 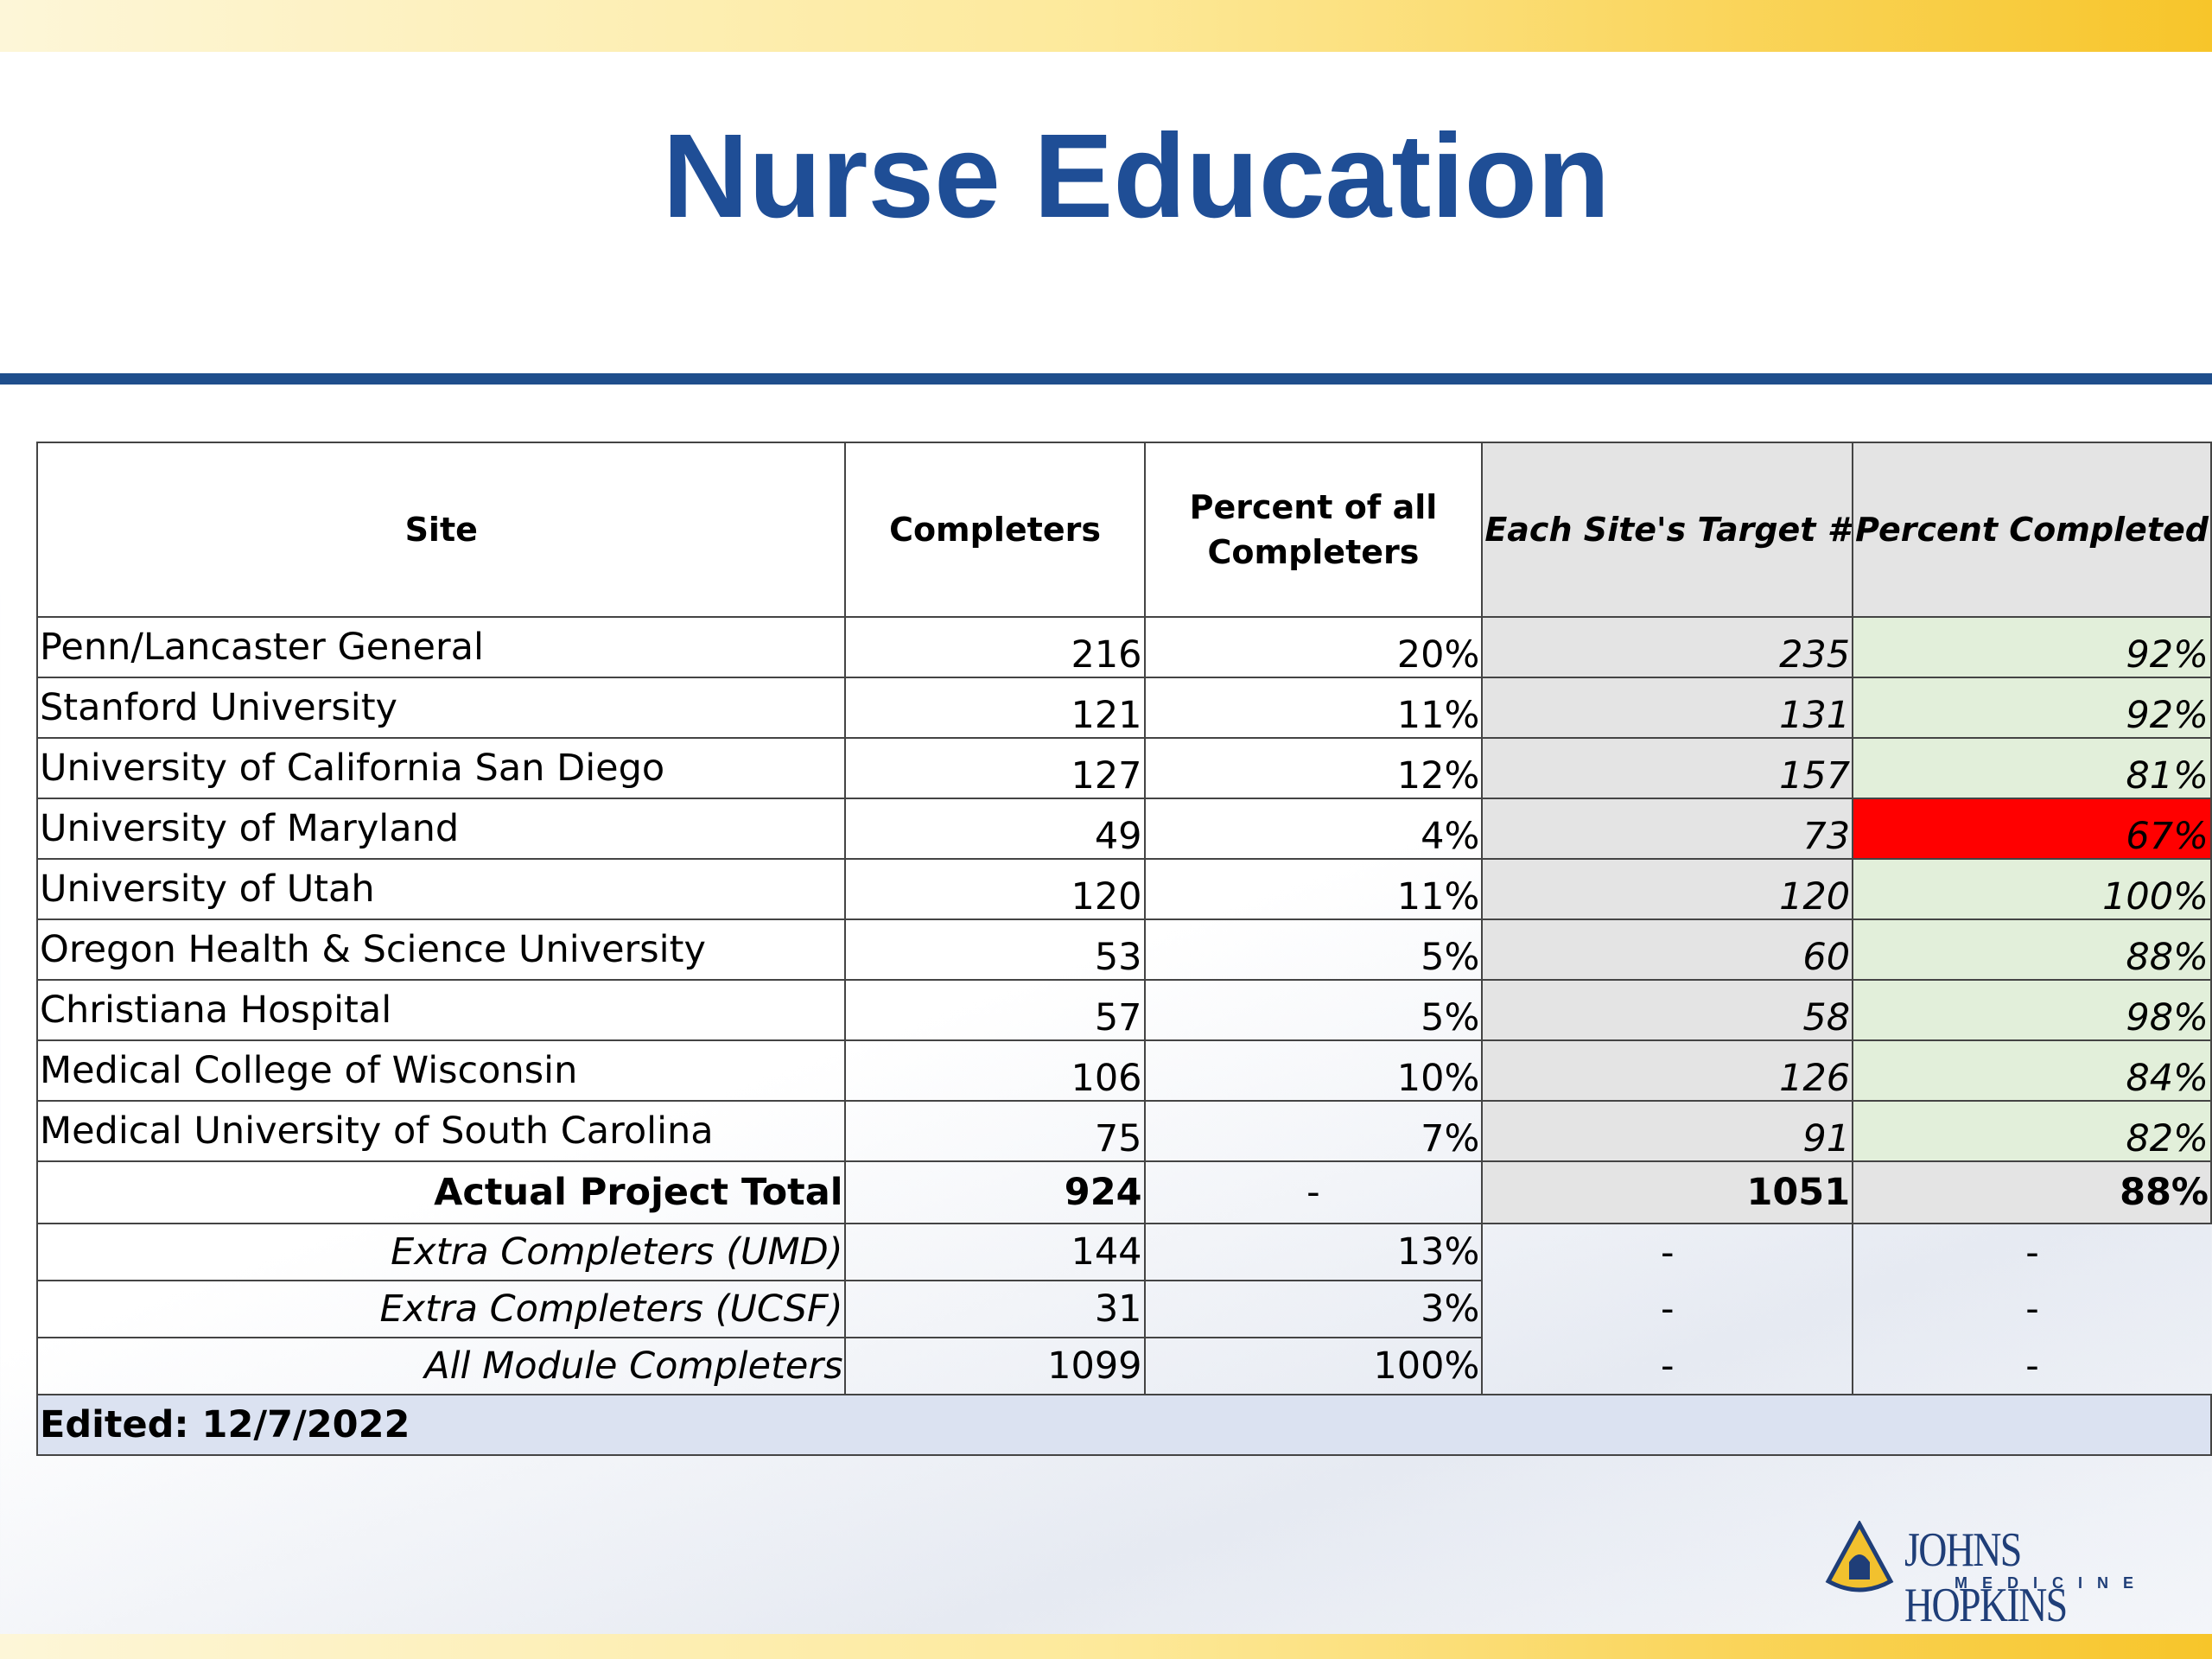 I want to click on table-cell: 82%, so click(x=2032, y=1131).